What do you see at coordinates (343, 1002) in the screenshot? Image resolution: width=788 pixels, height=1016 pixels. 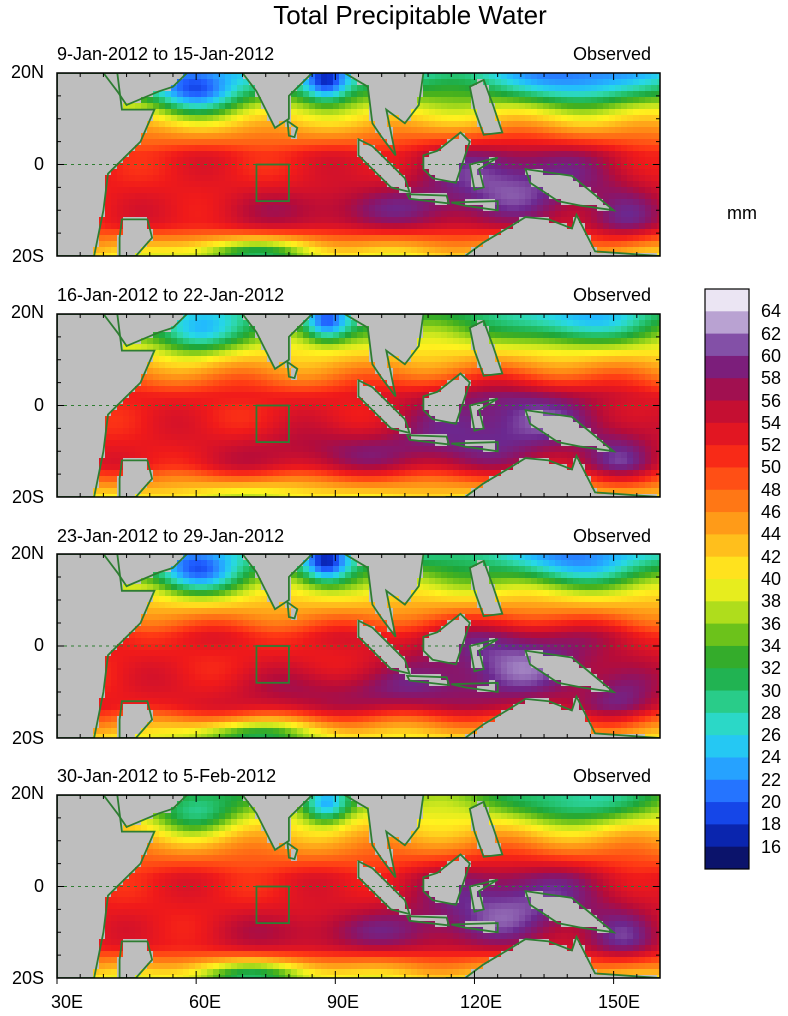 I see `lon-label-90e: 90E` at bounding box center [343, 1002].